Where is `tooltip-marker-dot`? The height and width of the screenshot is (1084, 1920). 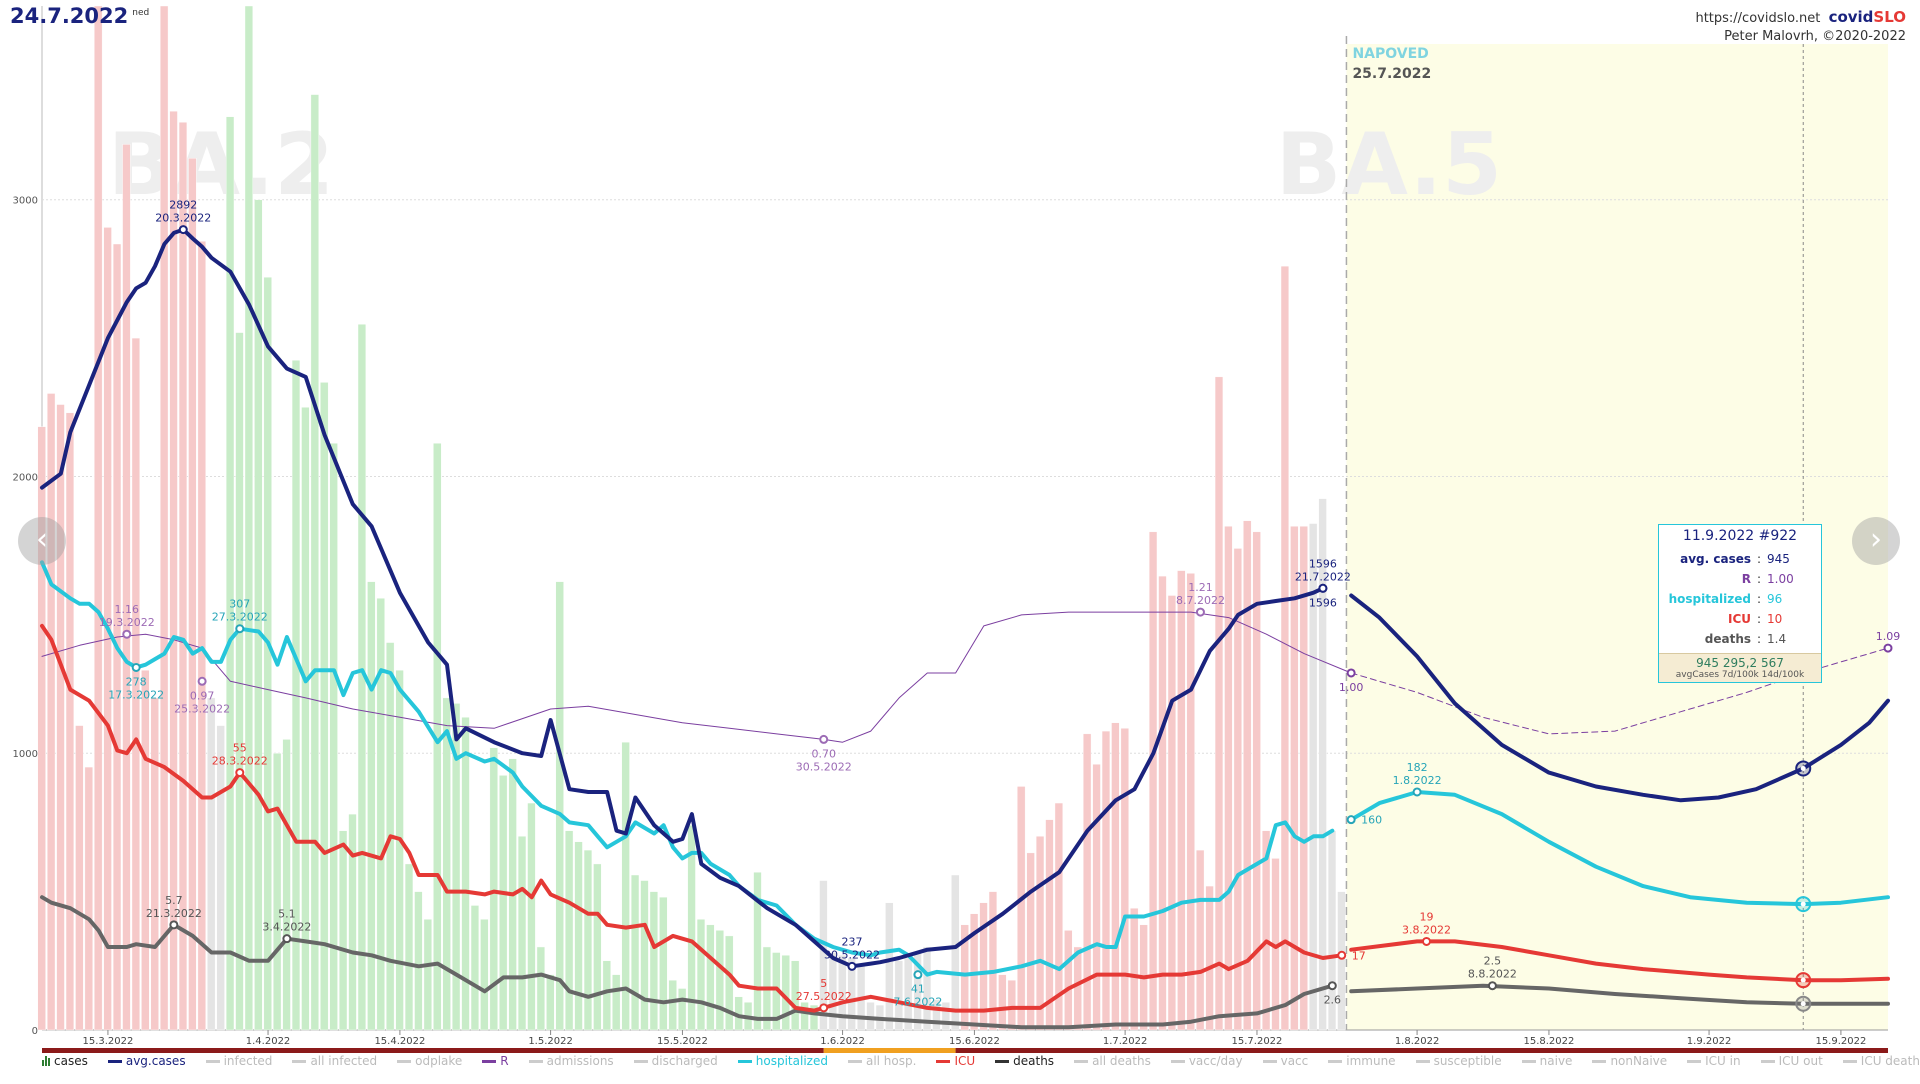 tooltip-marker-dot is located at coordinates (1803, 980).